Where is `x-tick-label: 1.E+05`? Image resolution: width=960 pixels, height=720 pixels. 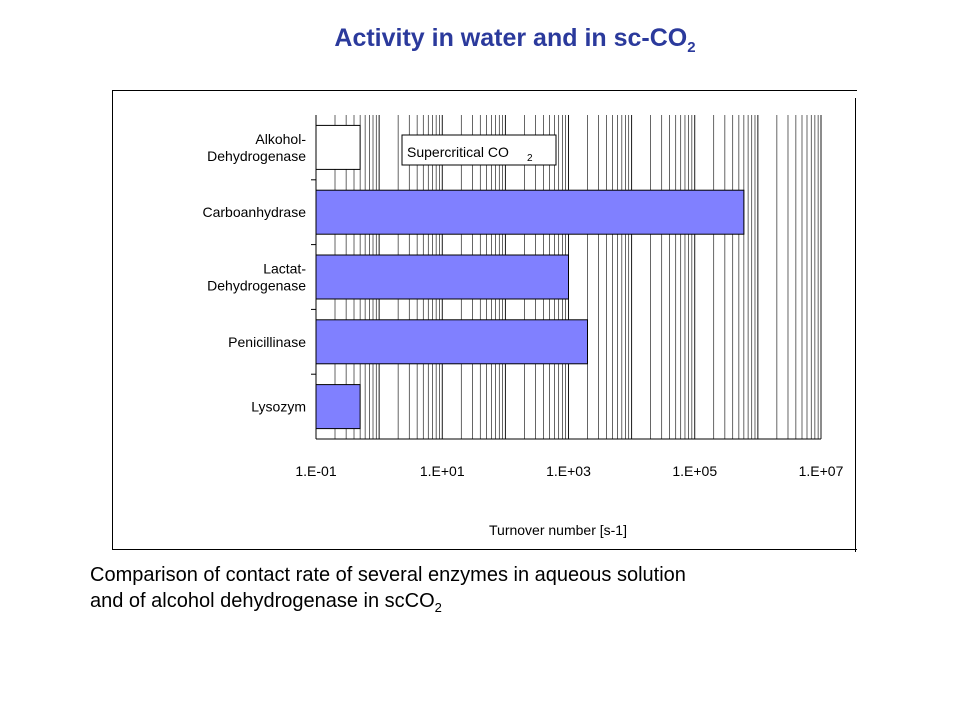 x-tick-label: 1.E+05 is located at coordinates (694, 471).